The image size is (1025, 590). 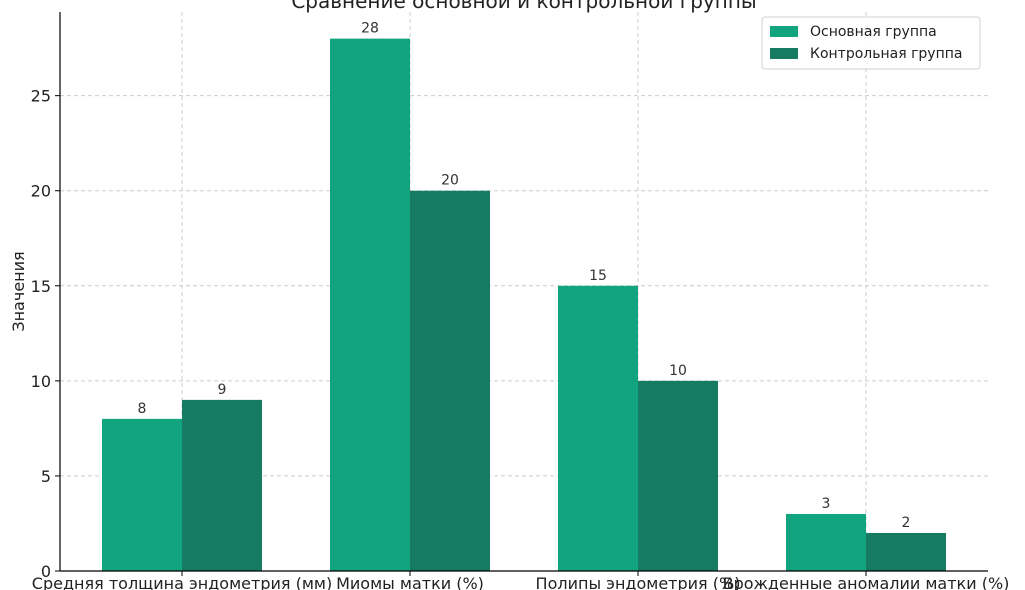 I want to click on chart-title: Сравнение основной и контрольной группы, so click(x=523, y=6).